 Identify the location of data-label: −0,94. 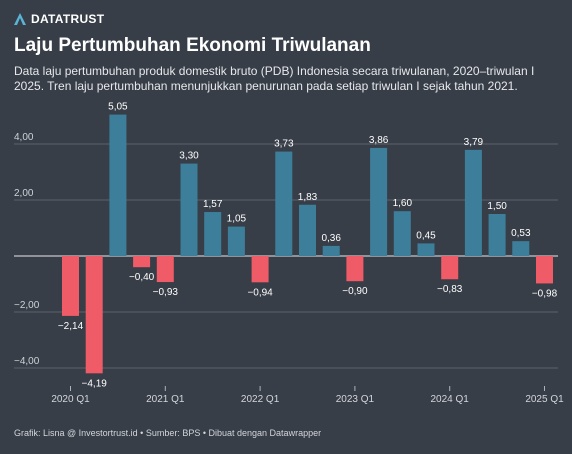
(260, 292).